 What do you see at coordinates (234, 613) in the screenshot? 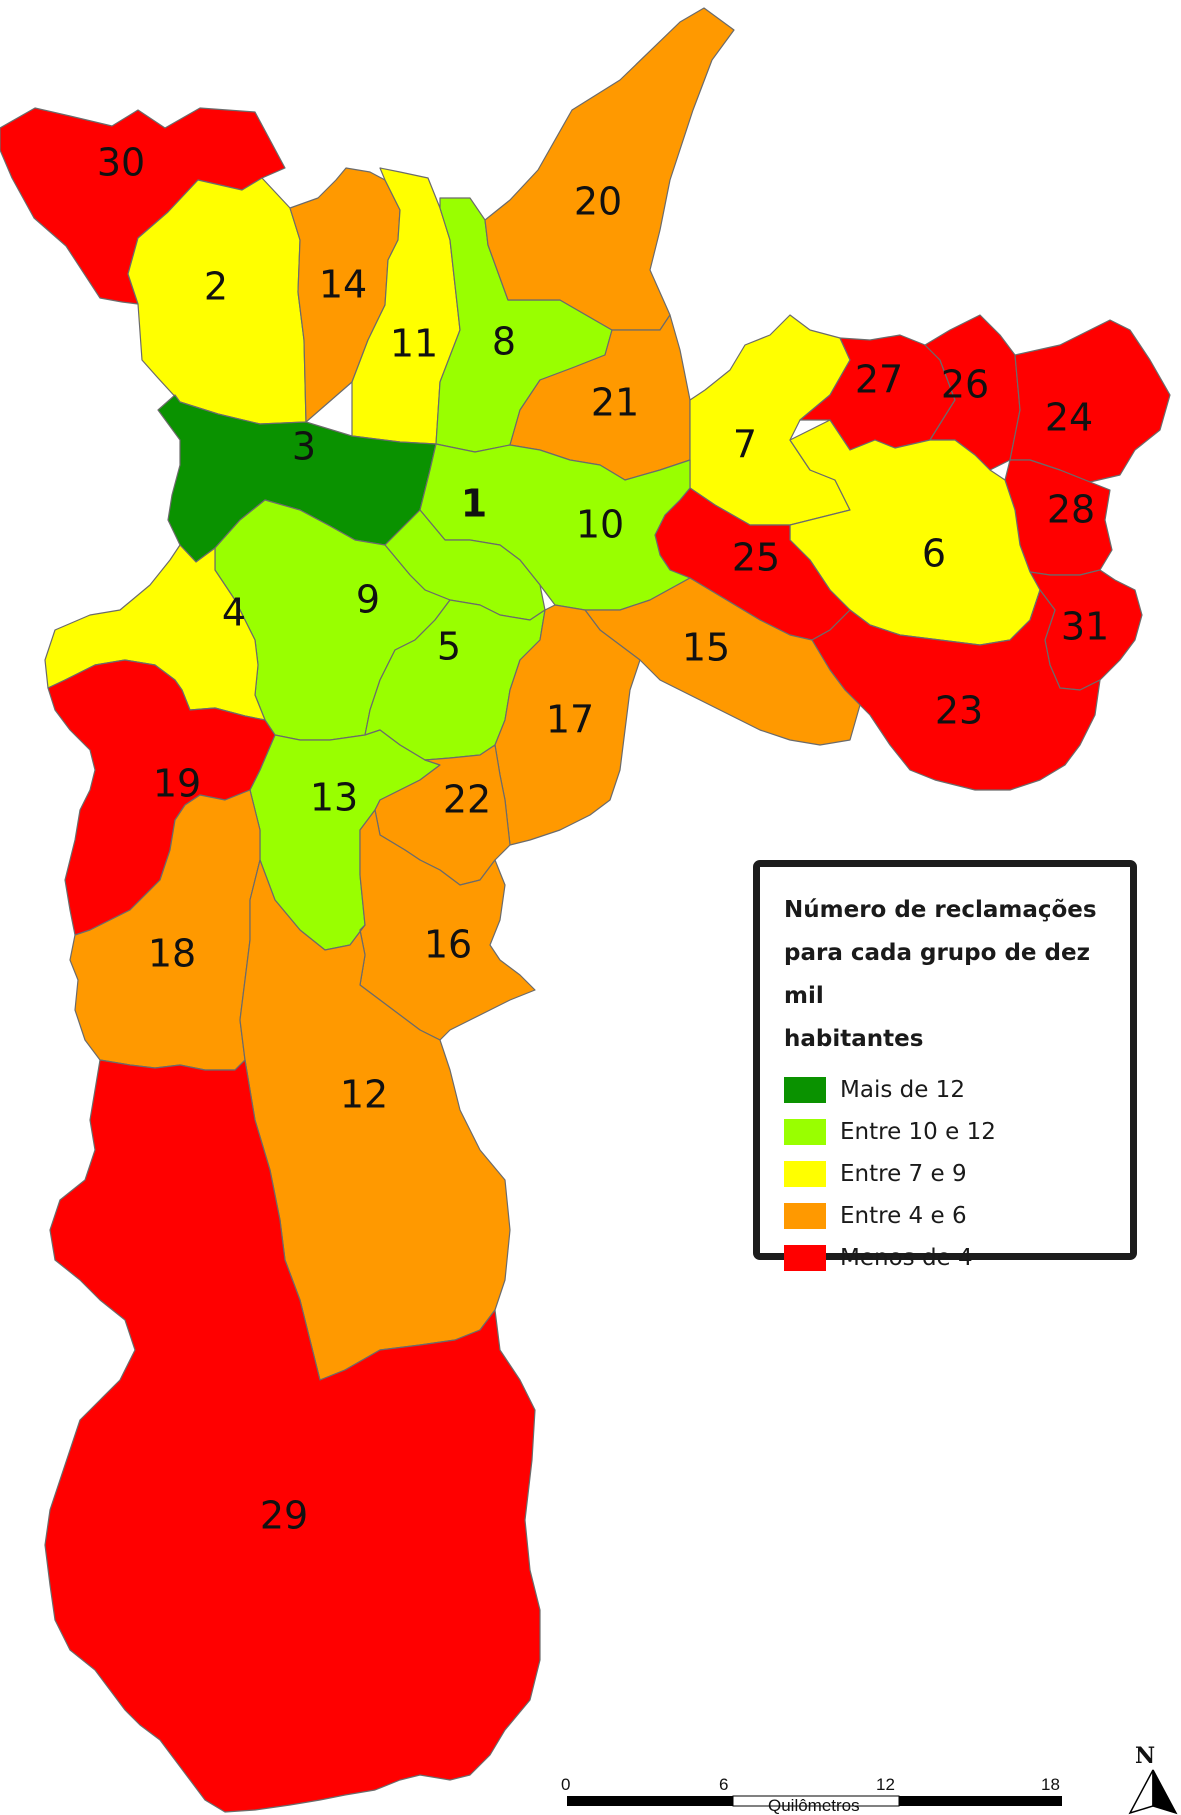
I see `region-label-4: 4` at bounding box center [234, 613].